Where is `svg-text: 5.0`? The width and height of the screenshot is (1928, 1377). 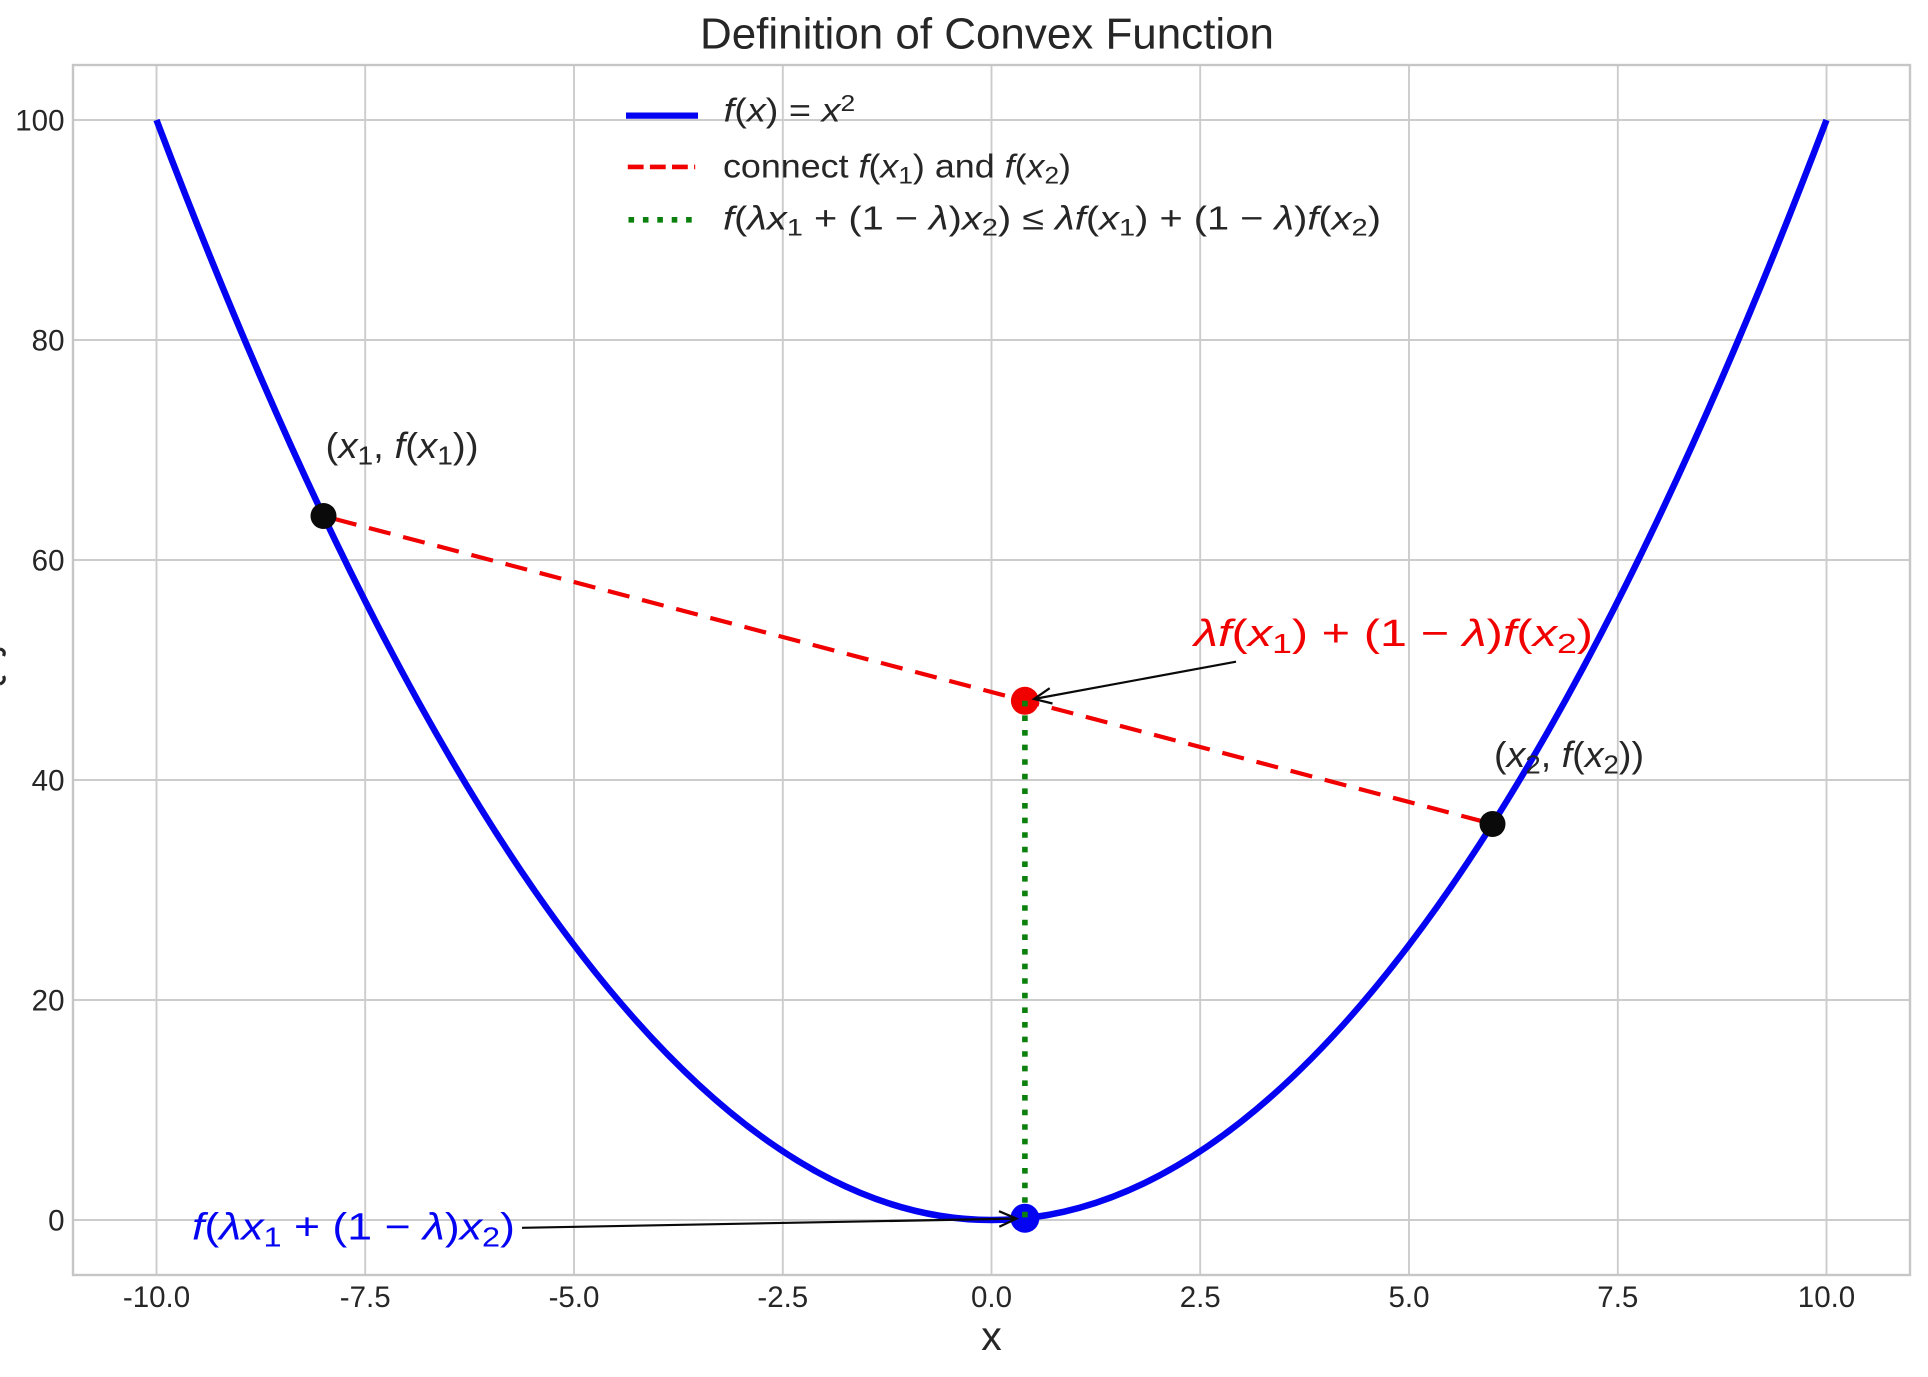 svg-text: 5.0 is located at coordinates (1408, 1297).